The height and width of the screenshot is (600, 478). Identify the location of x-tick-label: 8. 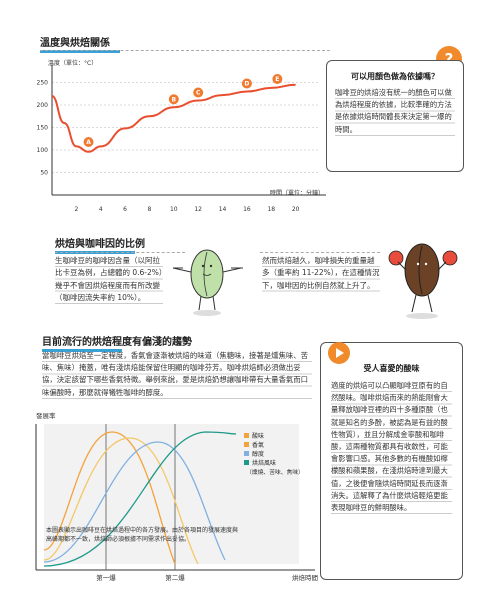
(150, 209).